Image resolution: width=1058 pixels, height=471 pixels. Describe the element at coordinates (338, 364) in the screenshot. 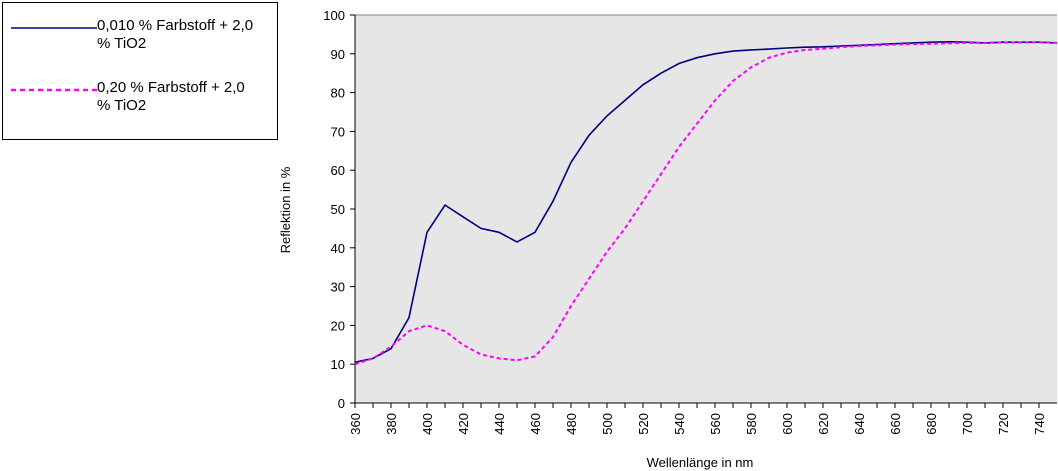

I see `y-tick-label: 10` at that location.